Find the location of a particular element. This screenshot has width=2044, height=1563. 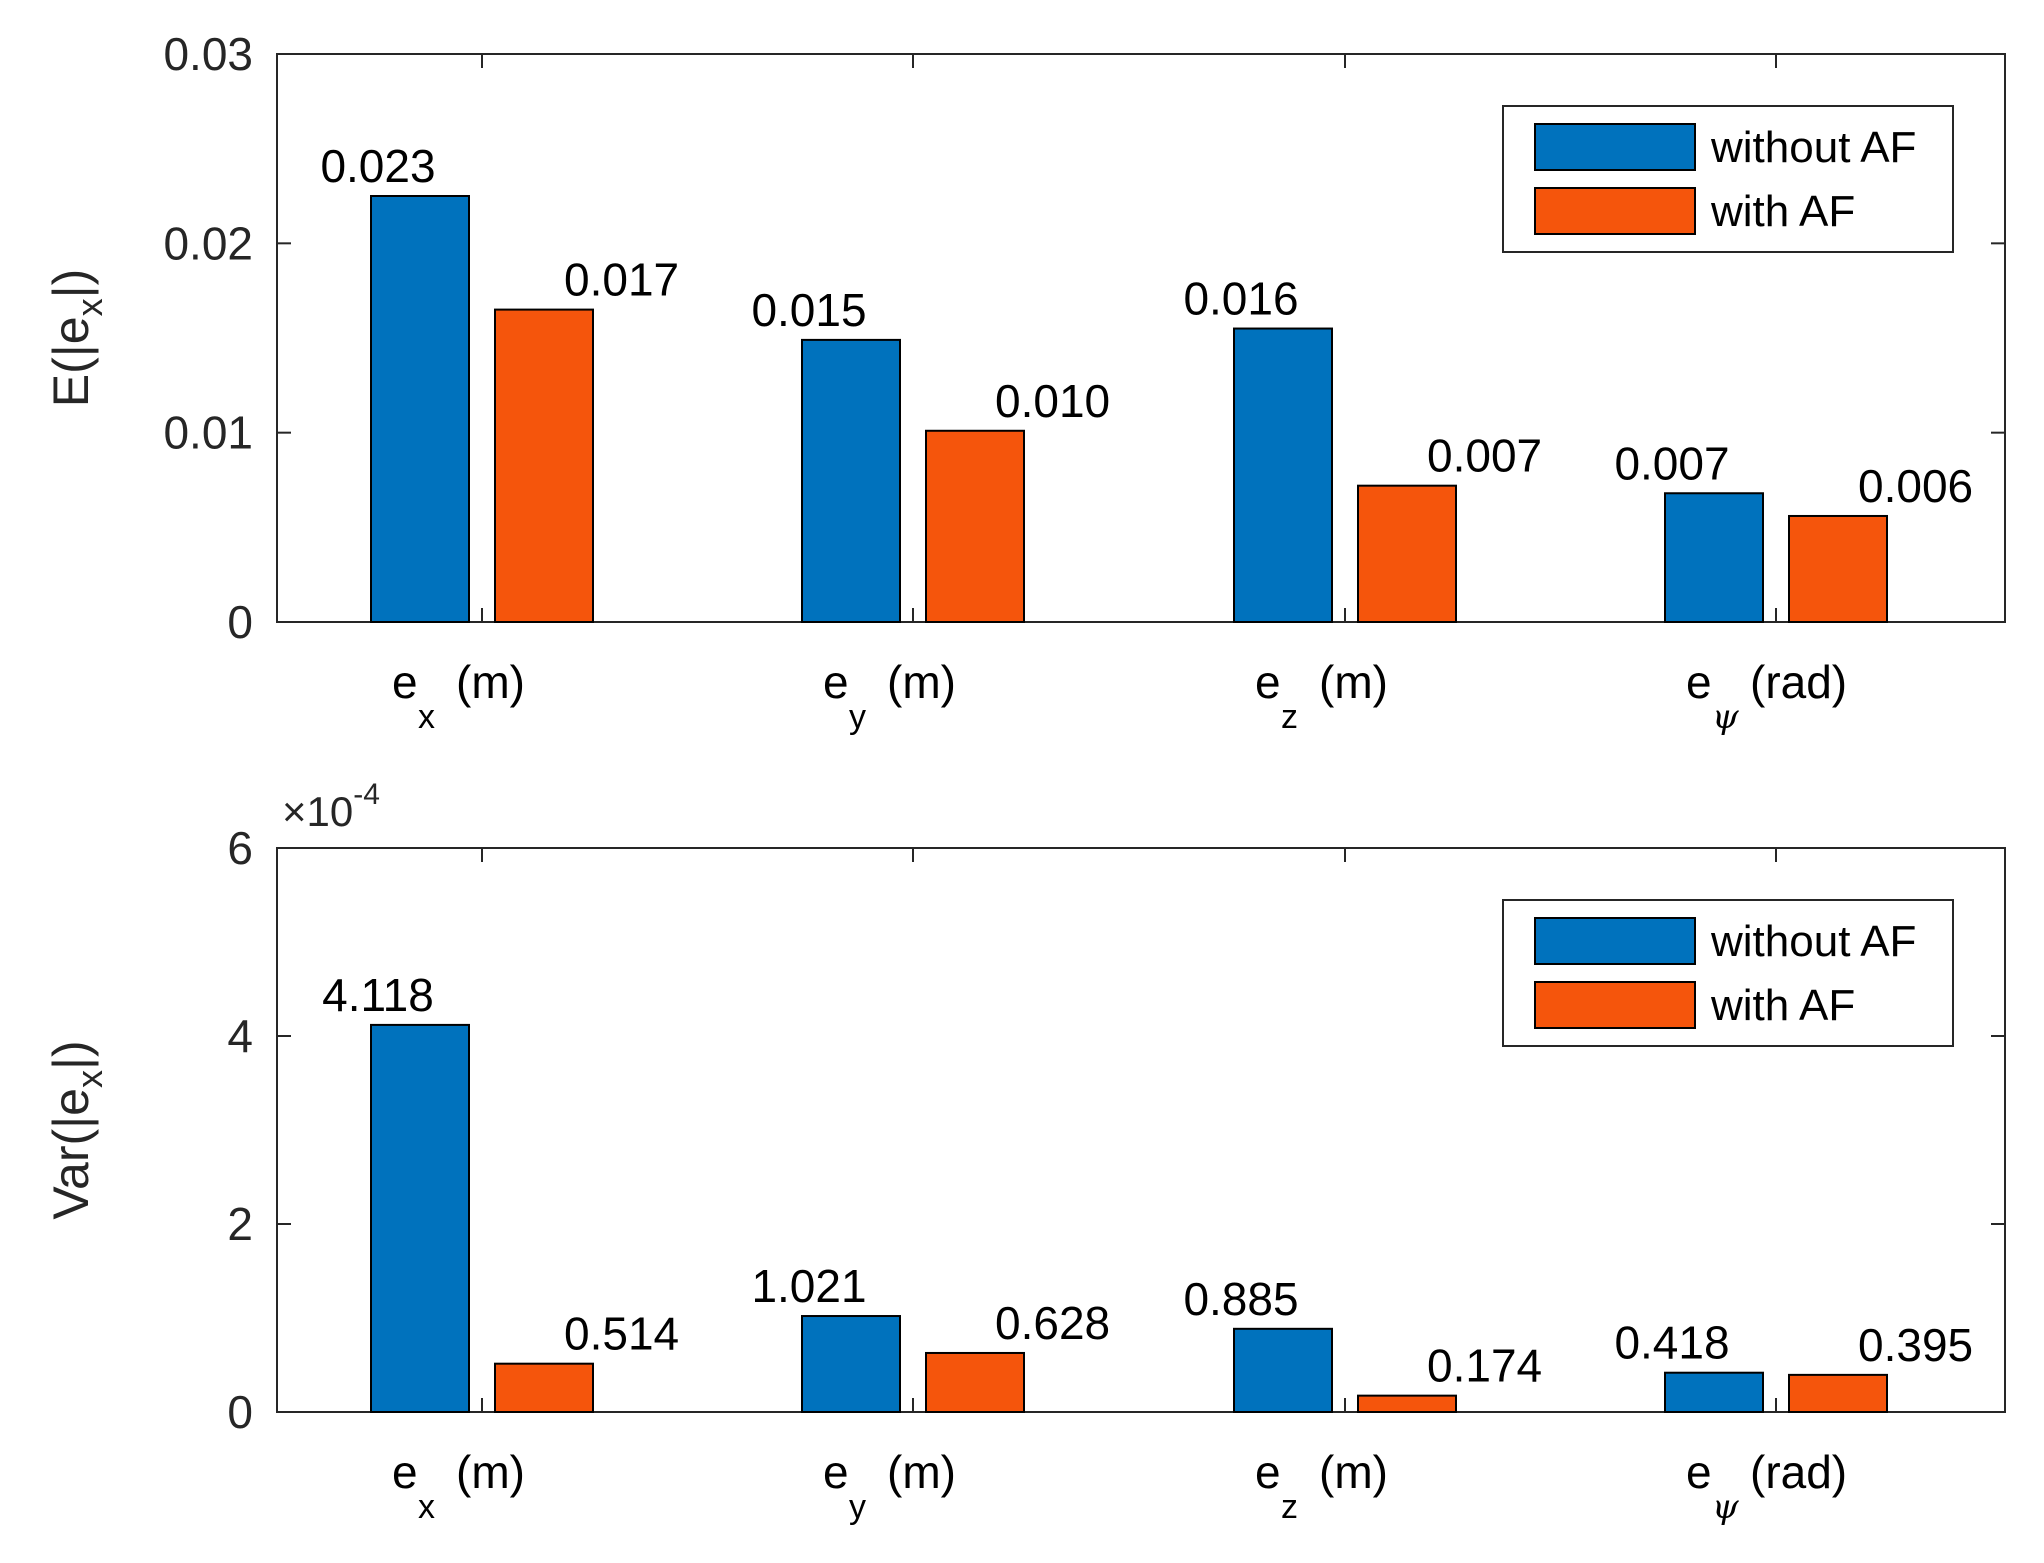

data-label: 0.395 is located at coordinates (1915, 1345).